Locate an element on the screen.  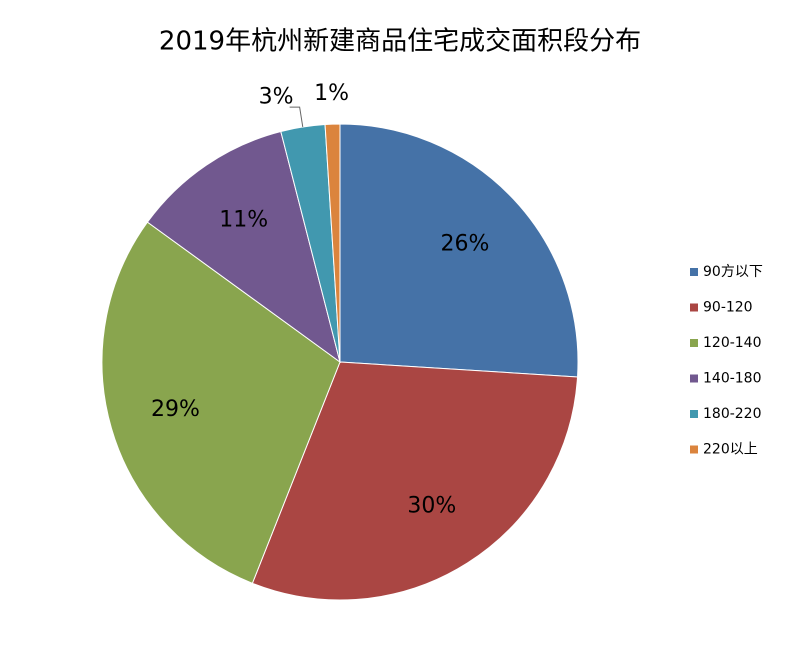
chart-title: 2019年杭州新建商品住宅成交面积段分布 is located at coordinates (400, 42).